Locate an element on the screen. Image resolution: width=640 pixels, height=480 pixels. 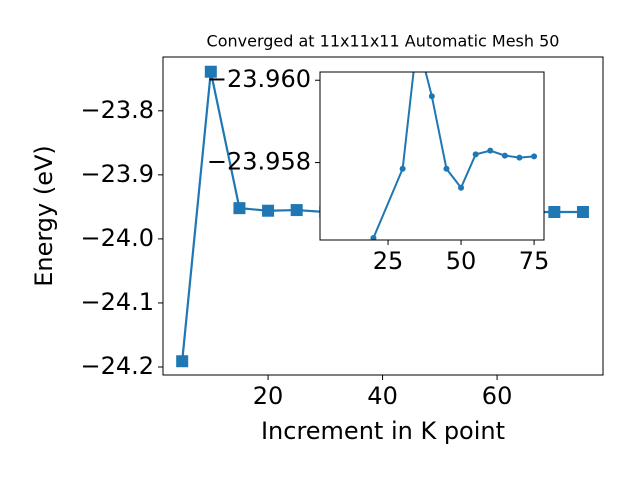
y-tick-label: −23.9 is located at coordinates (117, 174).